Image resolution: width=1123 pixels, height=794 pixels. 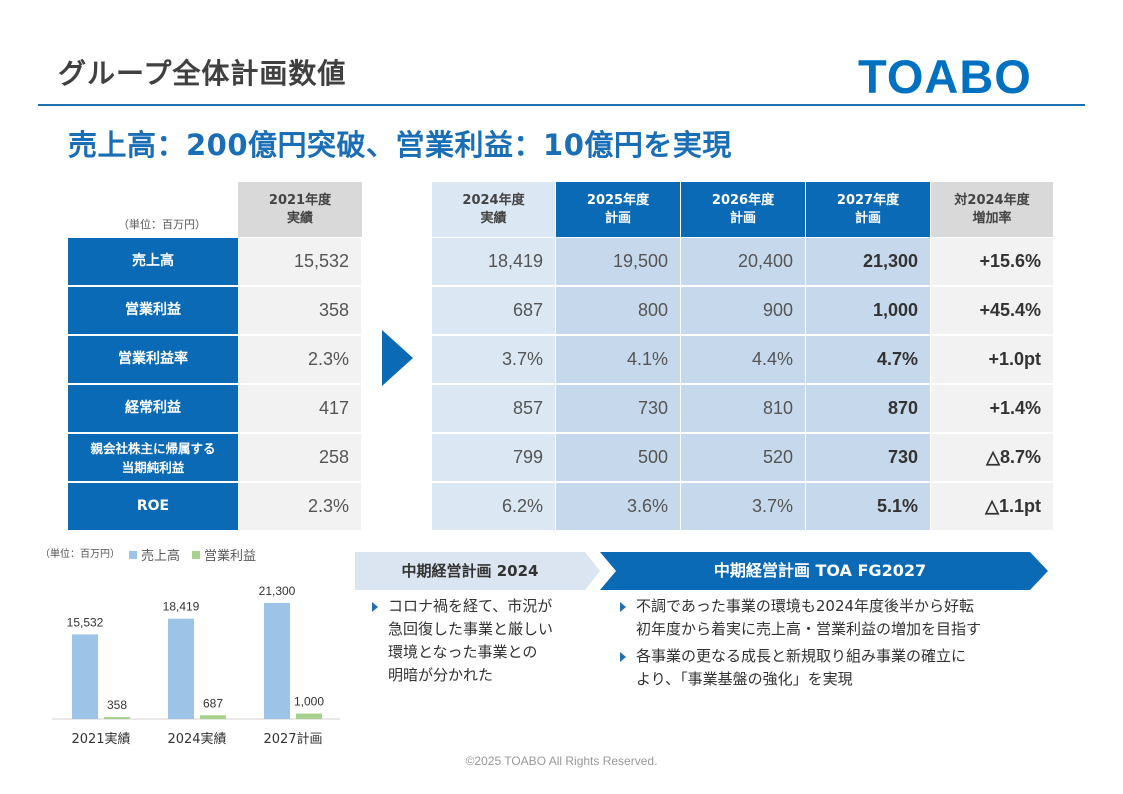 What do you see at coordinates (561, 105) in the screenshot?
I see `title-divider` at bounding box center [561, 105].